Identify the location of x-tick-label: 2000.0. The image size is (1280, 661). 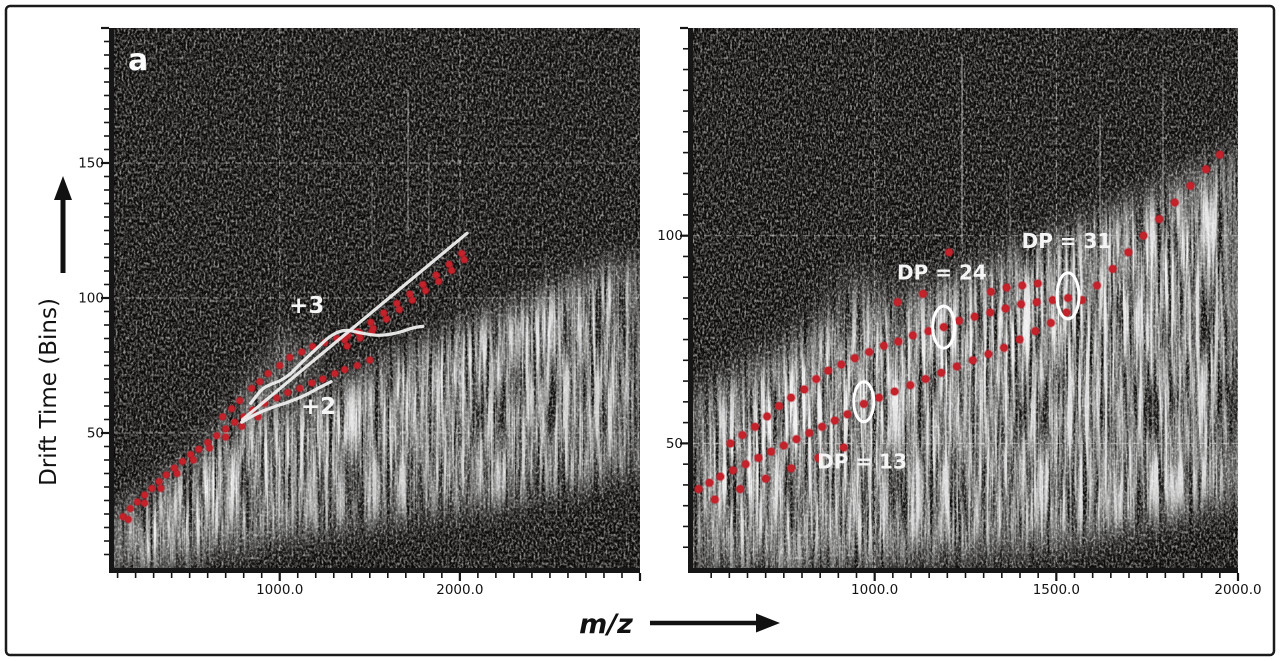
(459, 590).